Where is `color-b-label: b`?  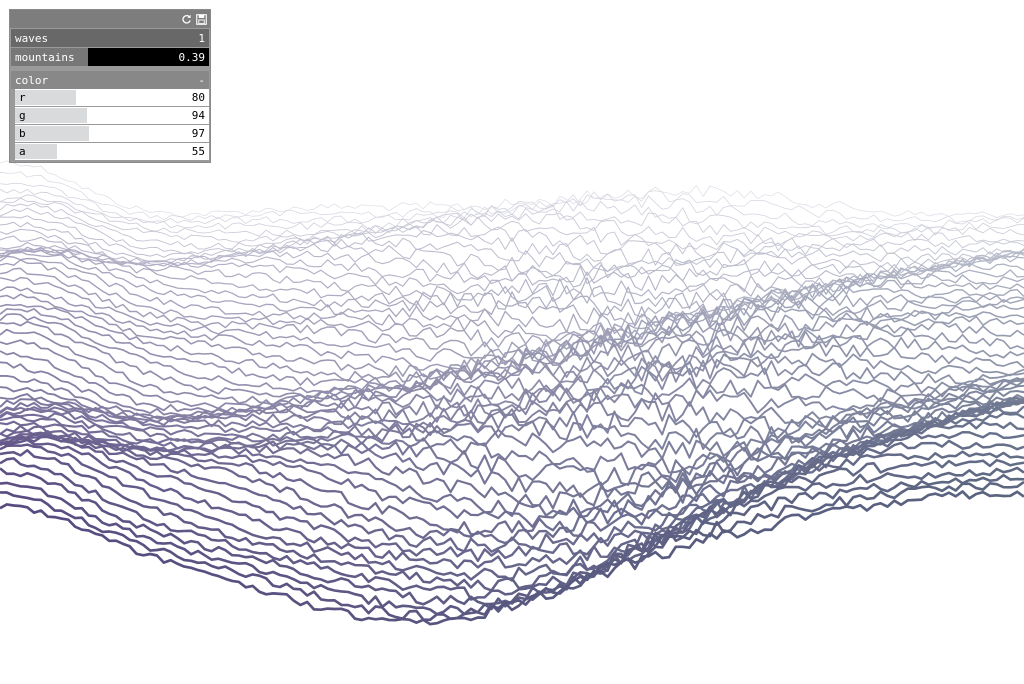
color-b-label: b is located at coordinates (22, 133).